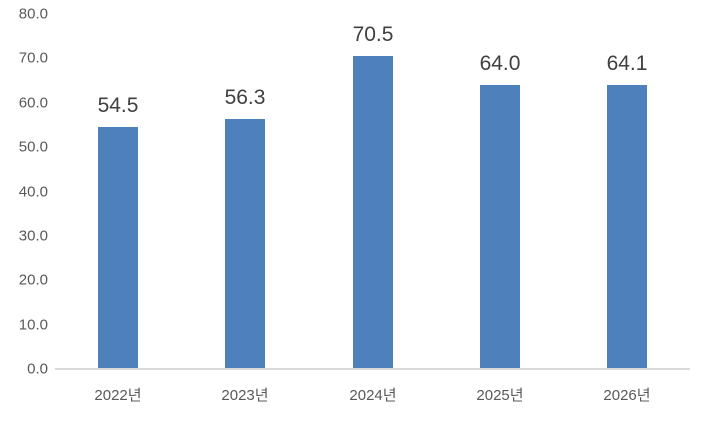 This screenshot has height=423, width=702. What do you see at coordinates (500, 395) in the screenshot?
I see `x-tick-label: 2025년` at bounding box center [500, 395].